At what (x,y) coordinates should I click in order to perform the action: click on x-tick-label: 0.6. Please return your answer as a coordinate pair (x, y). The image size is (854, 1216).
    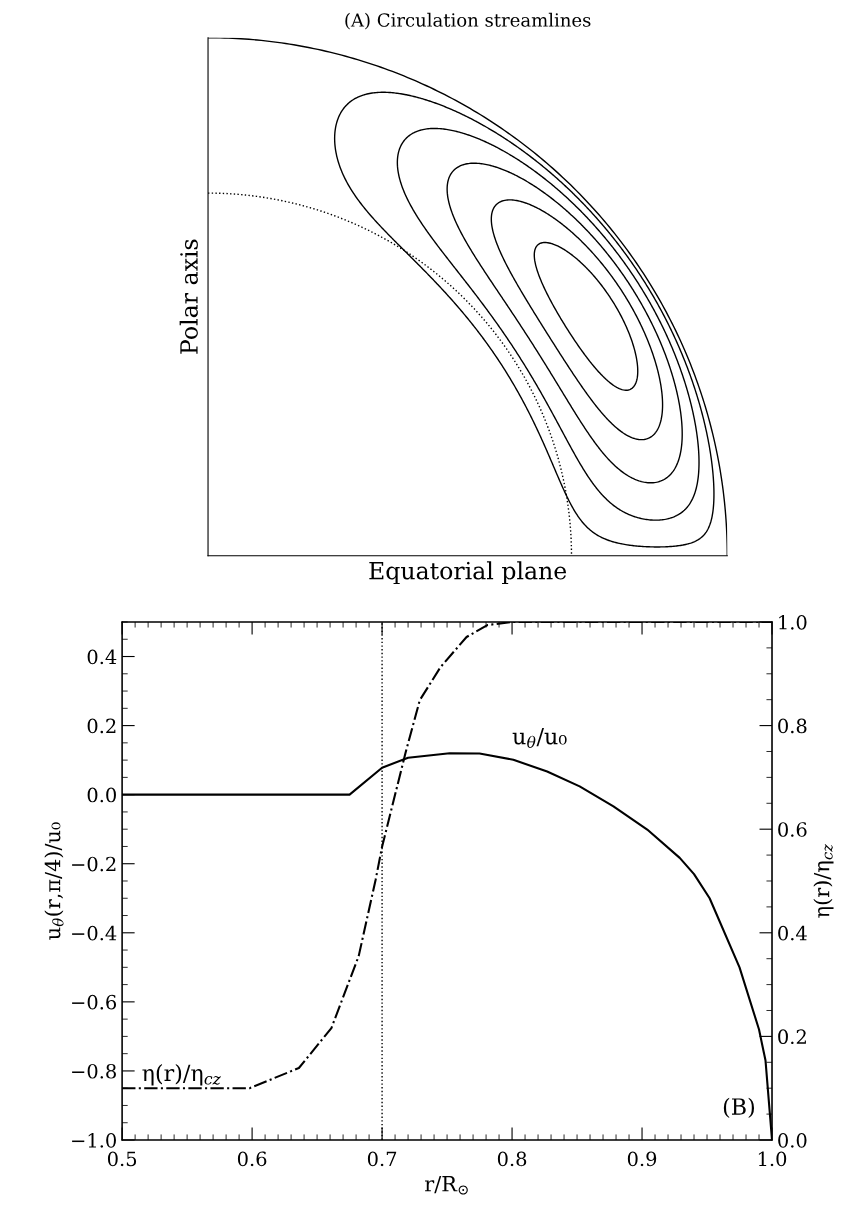
    Looking at the image, I should click on (252, 1159).